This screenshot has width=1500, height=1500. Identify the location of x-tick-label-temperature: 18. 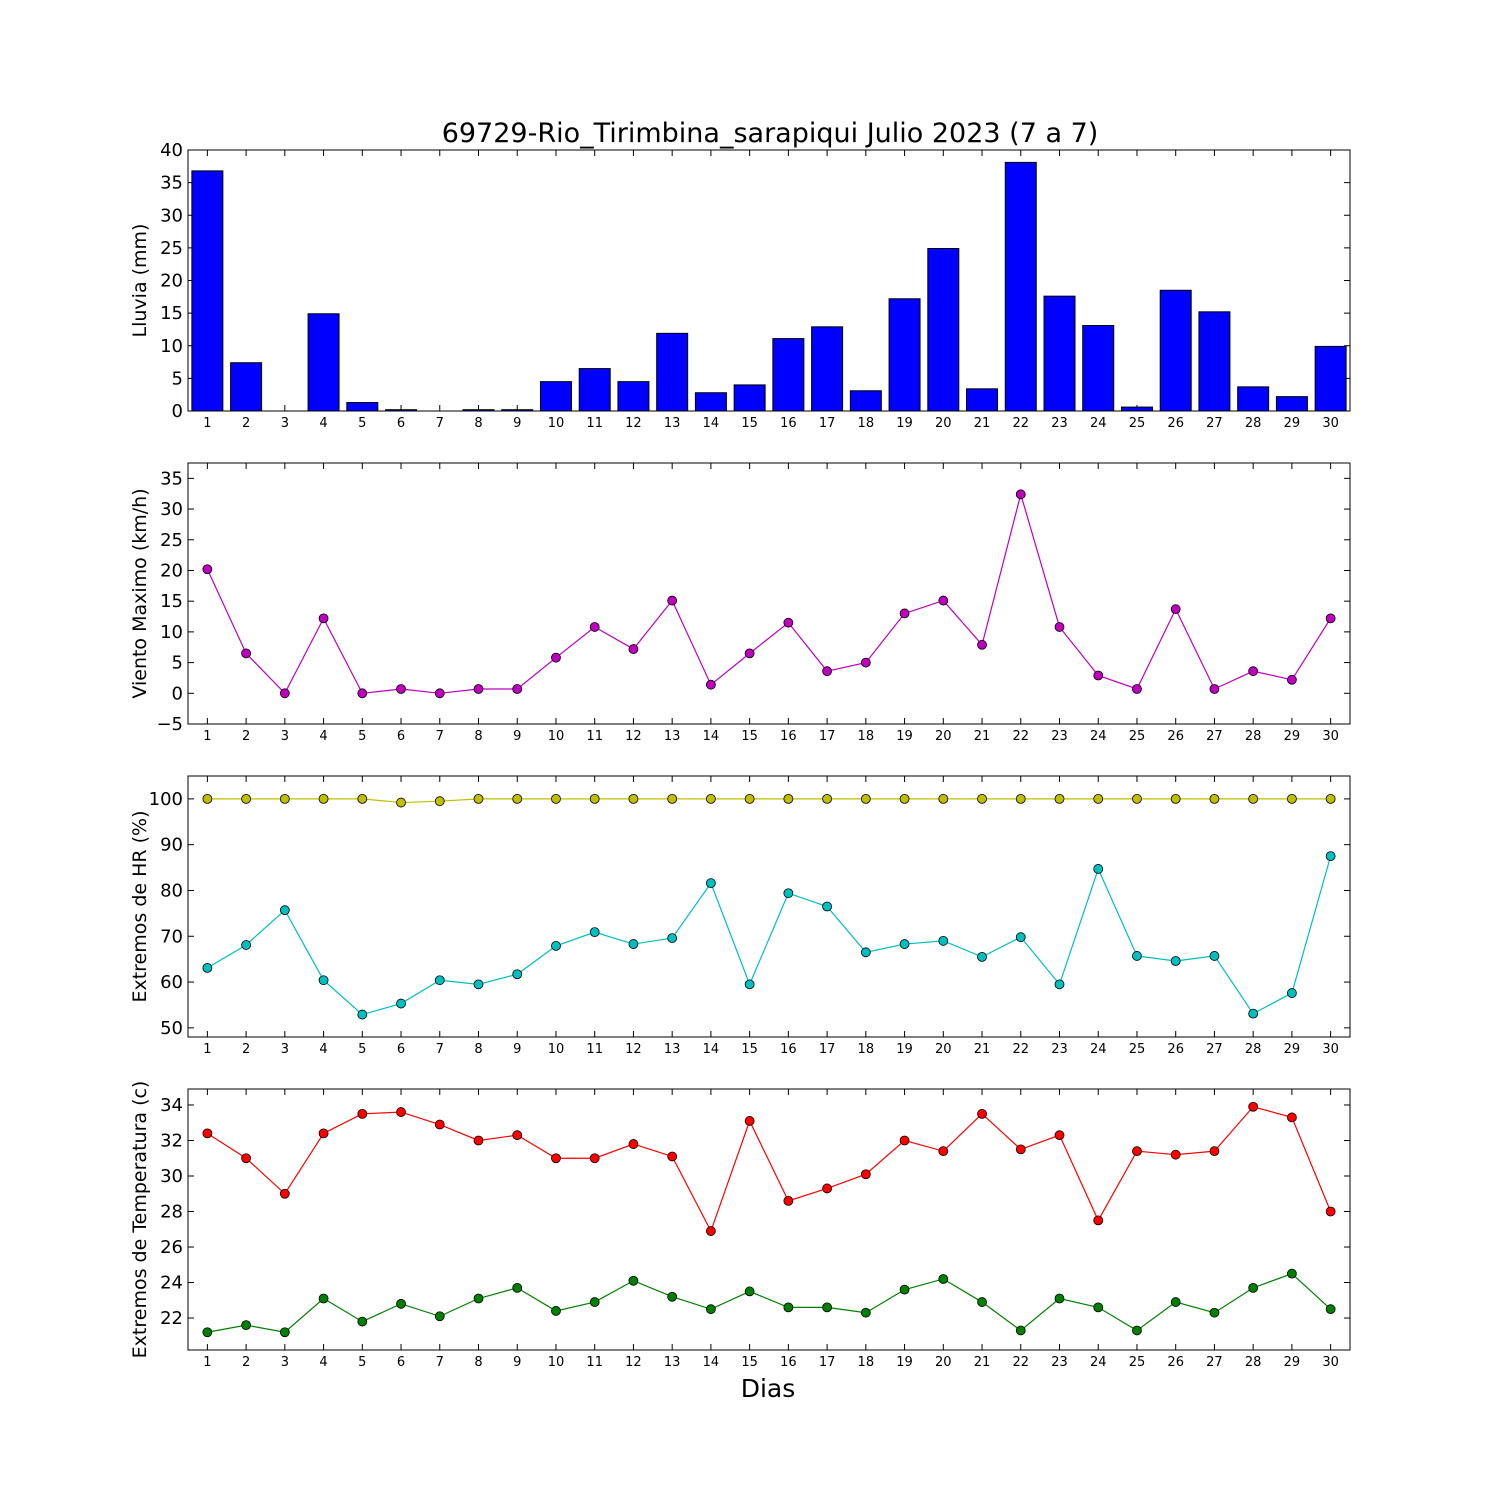
(866, 1362).